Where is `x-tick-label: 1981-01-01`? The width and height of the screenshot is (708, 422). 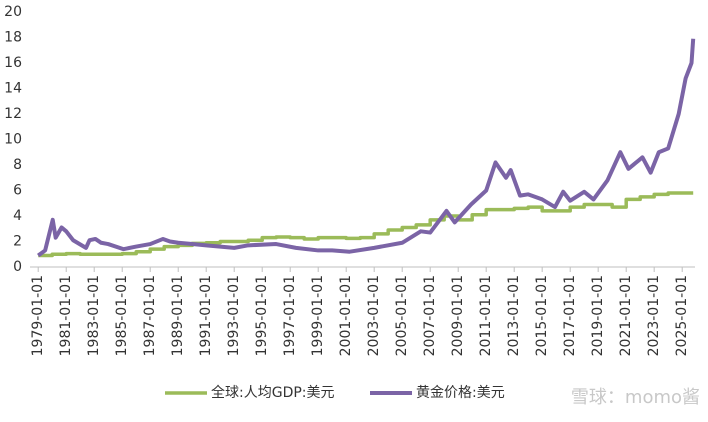
x-tick-label: 1981-01-01 is located at coordinates (66, 315).